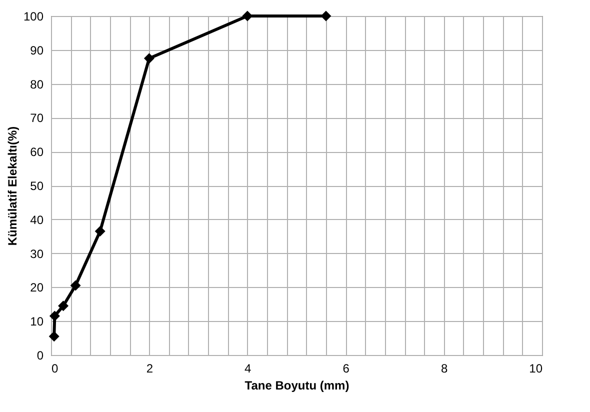 This screenshot has height=412, width=590. What do you see at coordinates (55, 369) in the screenshot?
I see `x-tick-label: 0` at bounding box center [55, 369].